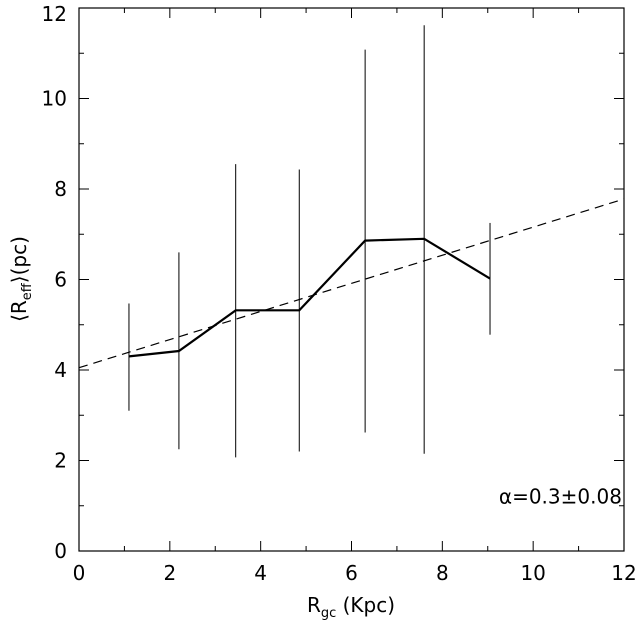 The image size is (636, 621). I want to click on x-tick-label: 2, so click(169, 573).